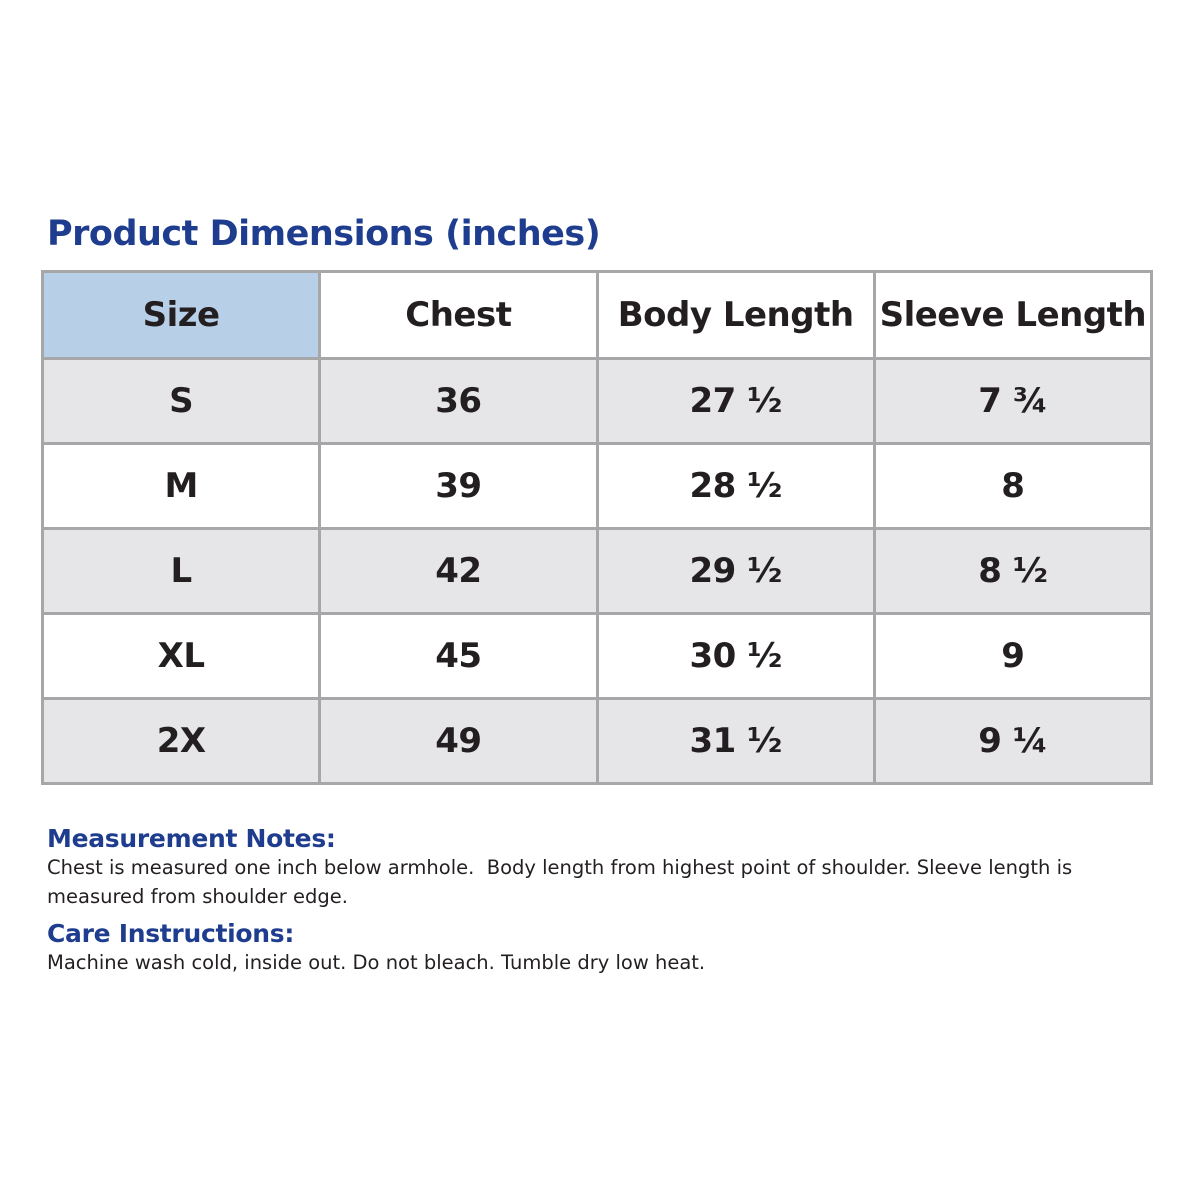 The width and height of the screenshot is (1200, 1200). I want to click on header-cell: Chest, so click(458, 315).